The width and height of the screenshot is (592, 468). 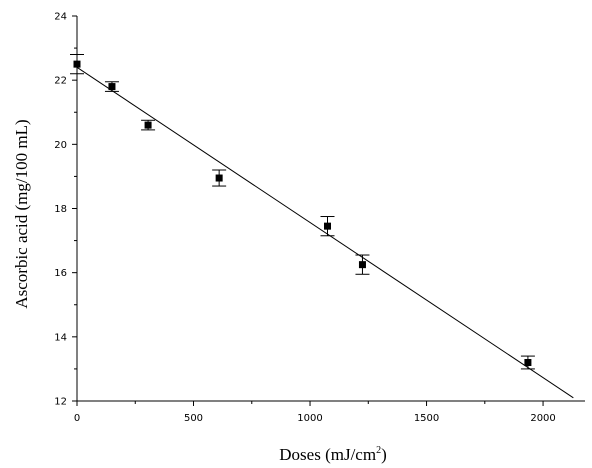 I want to click on y-tick-label: 20, so click(x=60, y=145).